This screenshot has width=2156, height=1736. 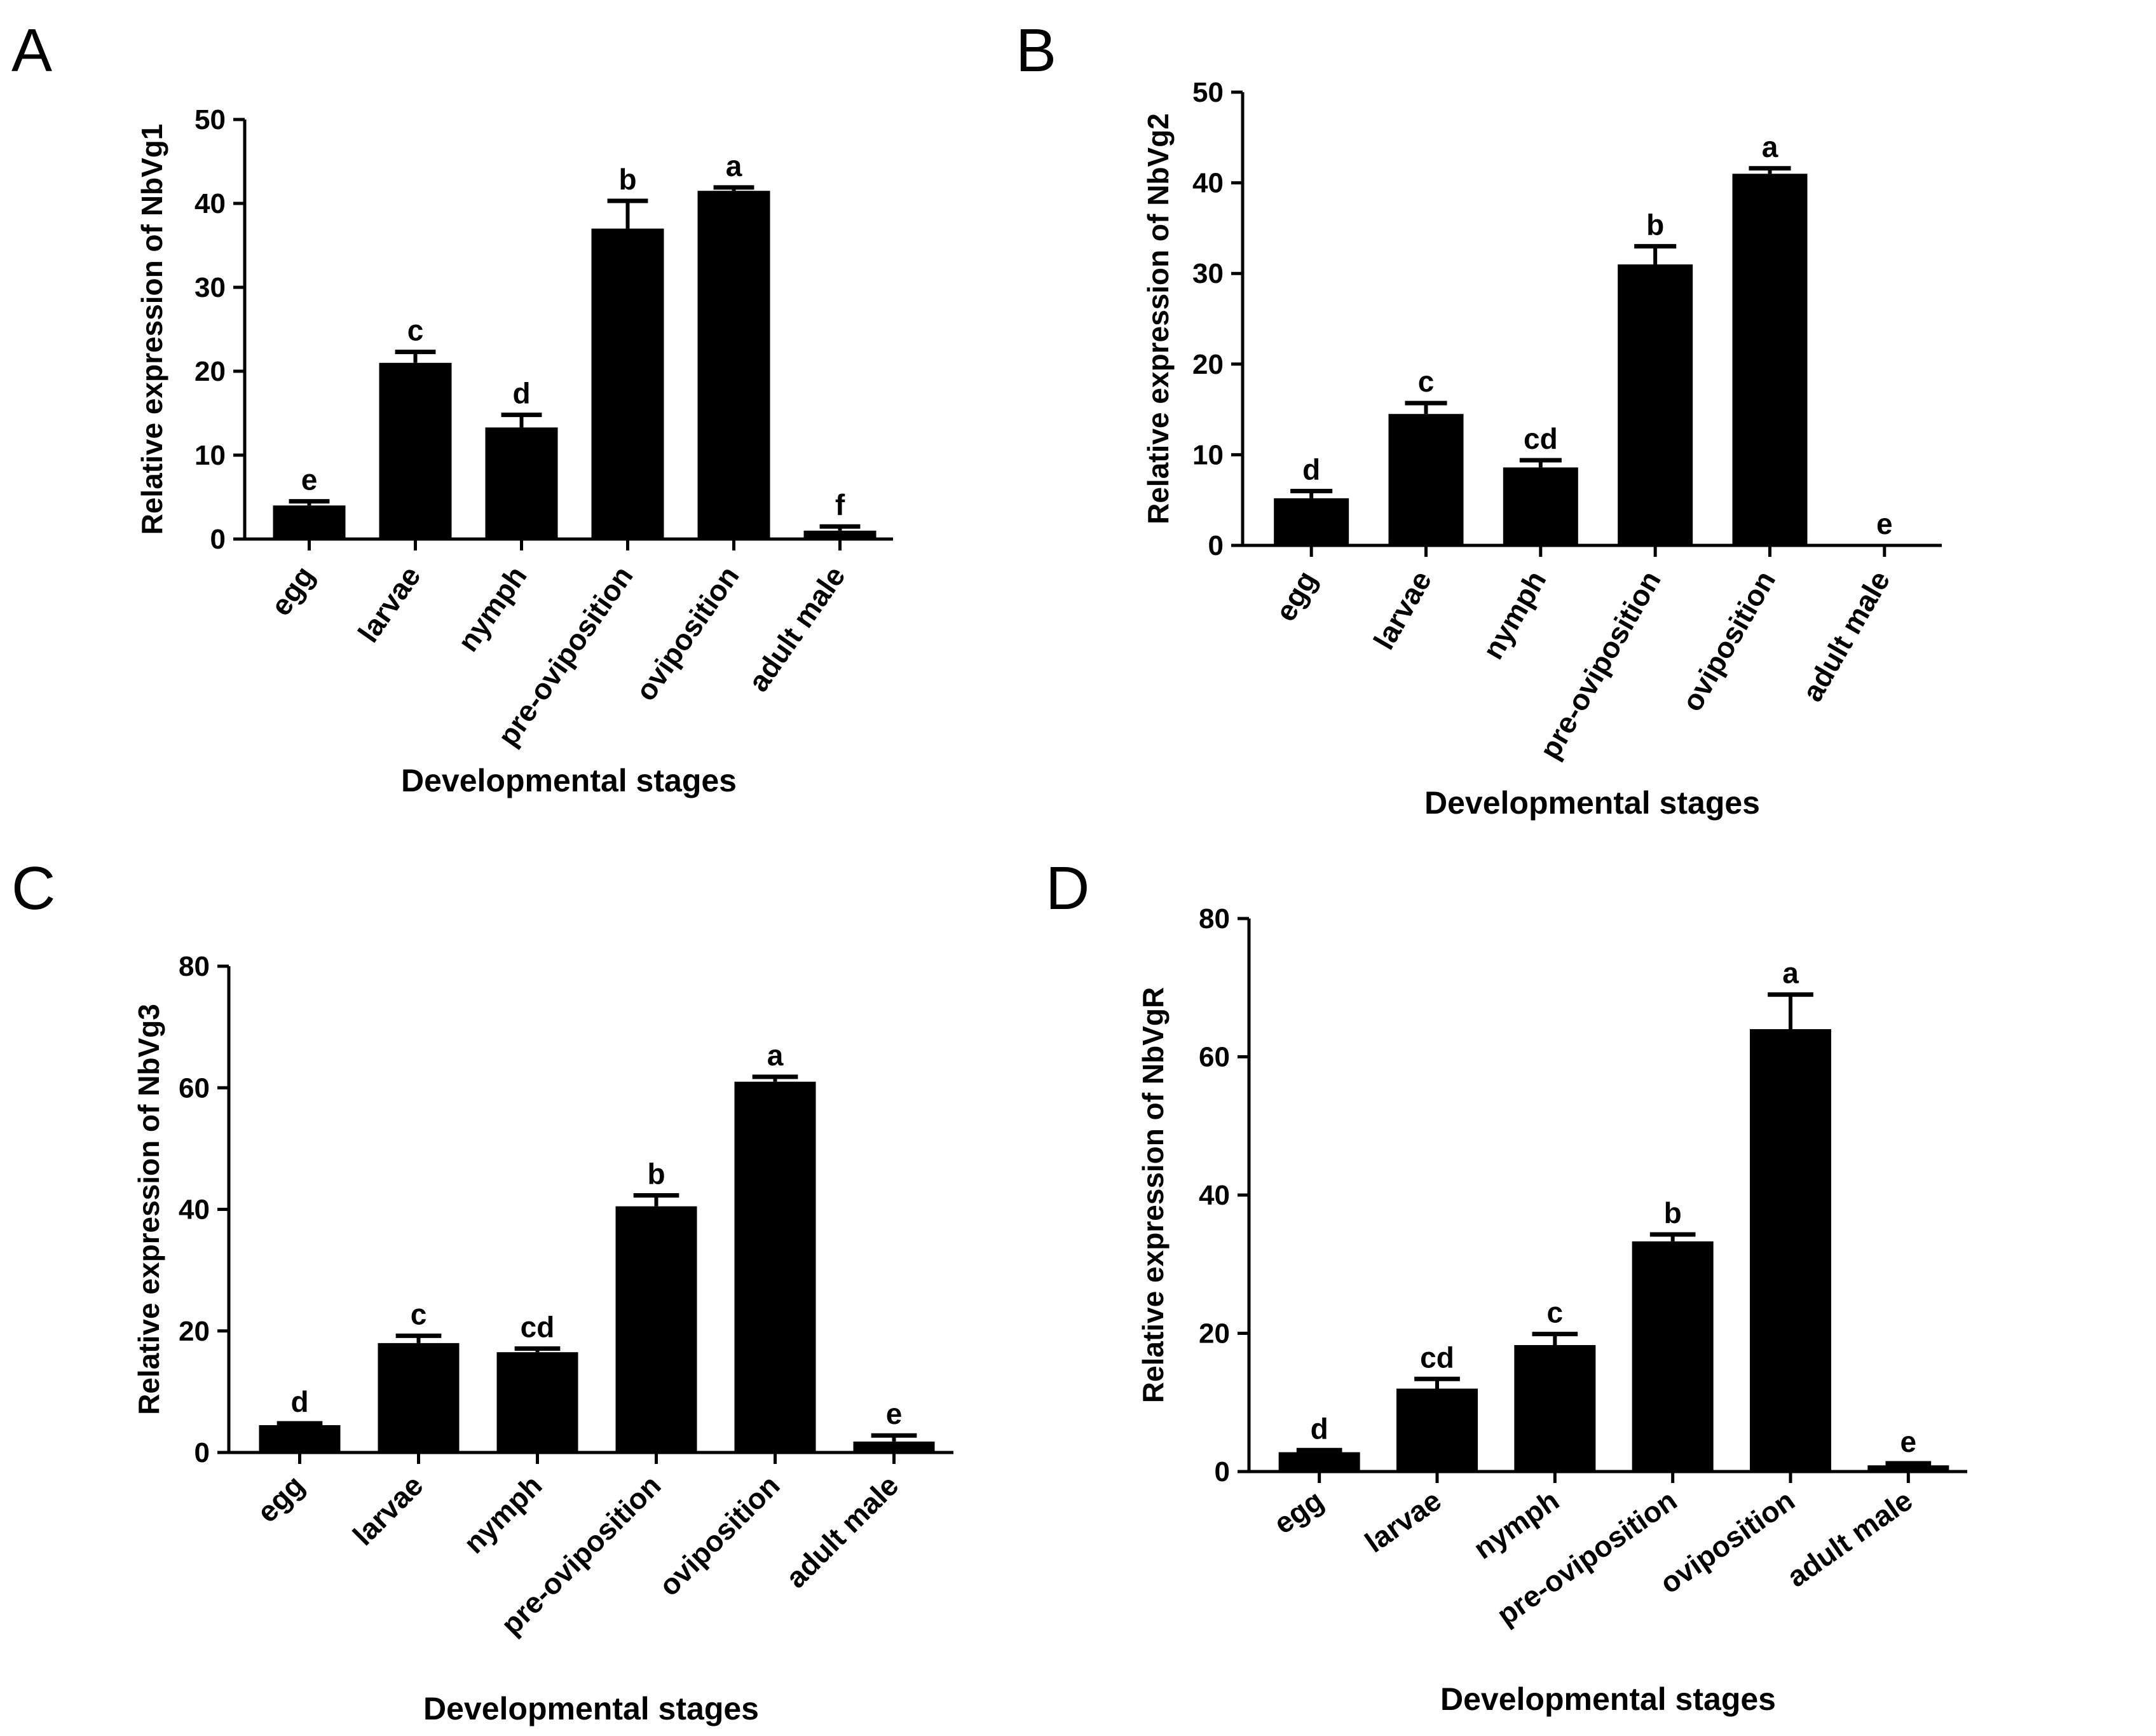 I want to click on panel-letter: B, so click(x=1036, y=51).